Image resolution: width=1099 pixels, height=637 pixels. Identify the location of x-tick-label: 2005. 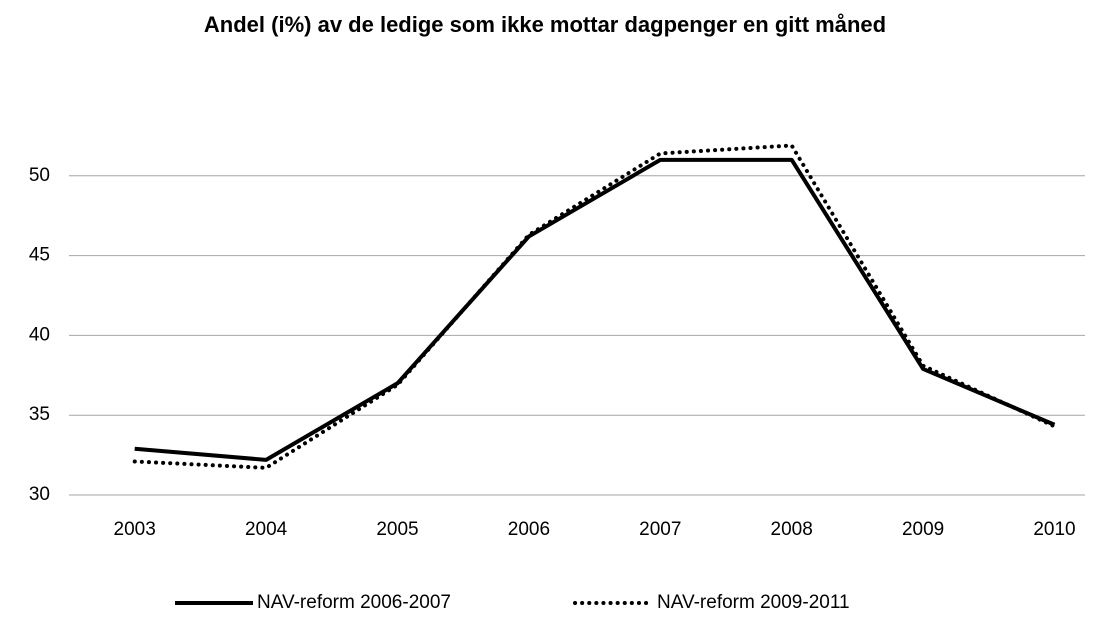
(397, 529).